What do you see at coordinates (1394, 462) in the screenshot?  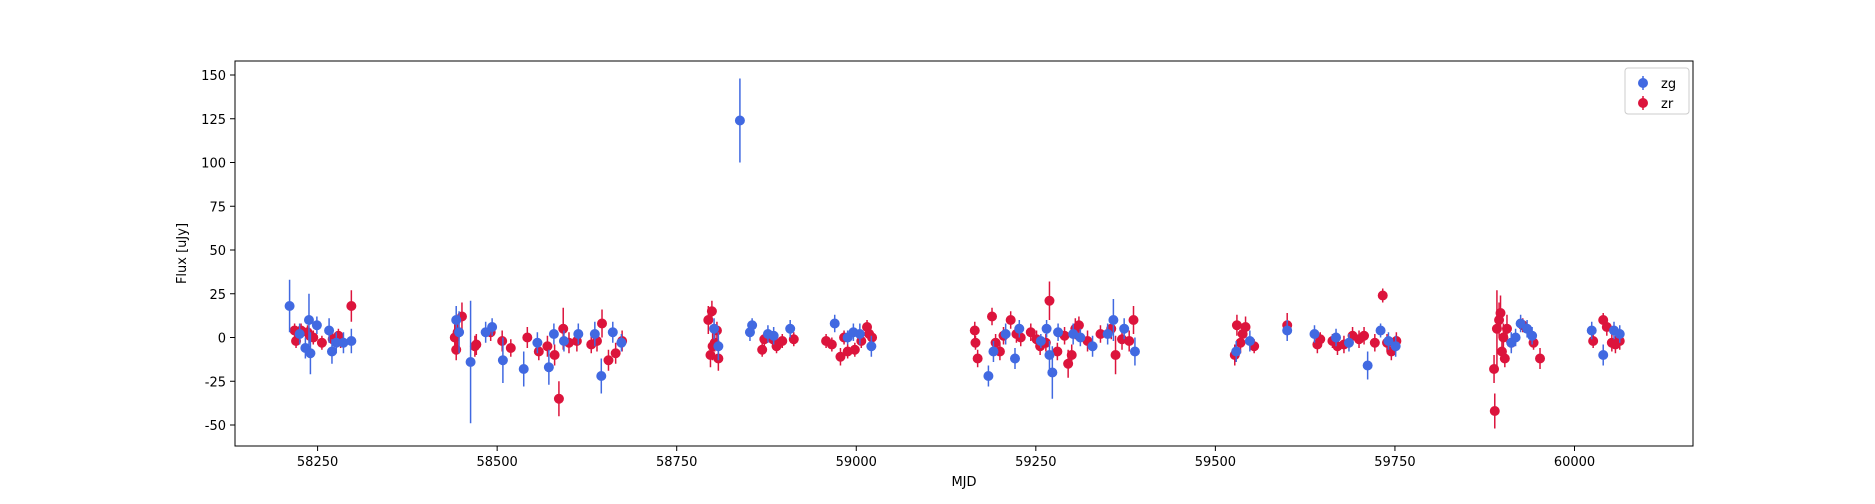 I see `x-tick-label: 59750` at bounding box center [1394, 462].